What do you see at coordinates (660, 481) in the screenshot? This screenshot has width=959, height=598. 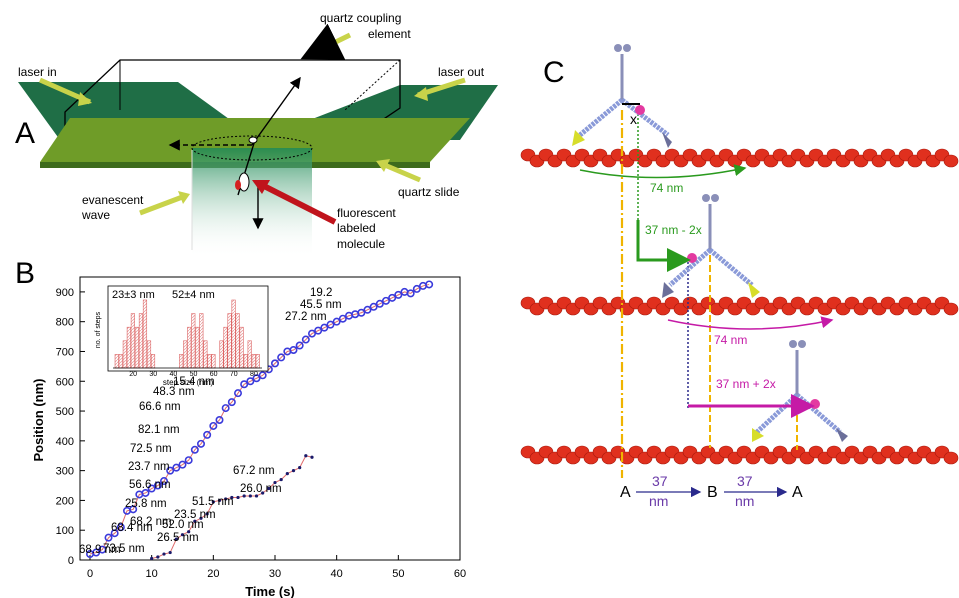 I see `seq-37-1: 37` at bounding box center [660, 481].